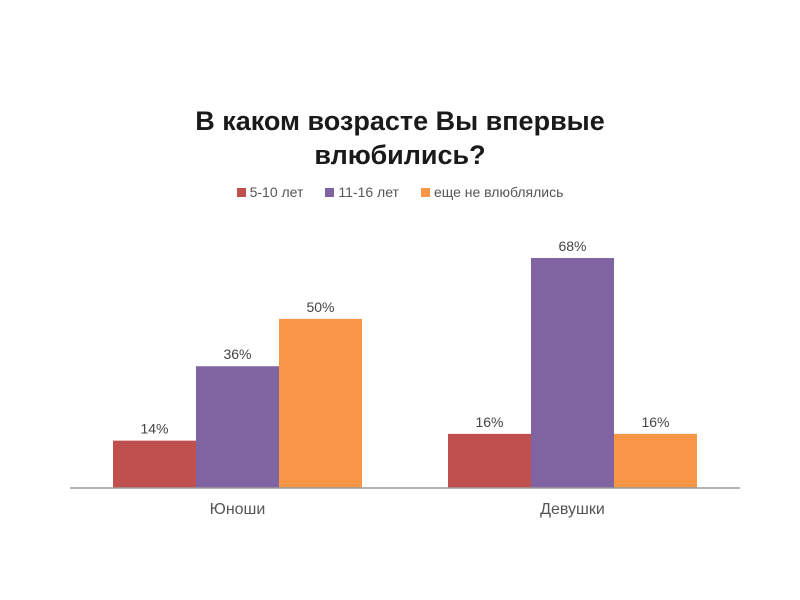 The image size is (800, 600). I want to click on legend-label-11-16: 11-16 лет, so click(368, 192).